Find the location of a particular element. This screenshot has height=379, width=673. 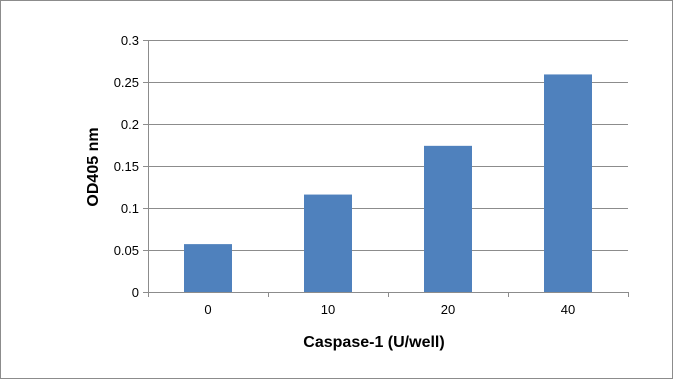

y-tick-label: 0.15 is located at coordinates (126, 166).